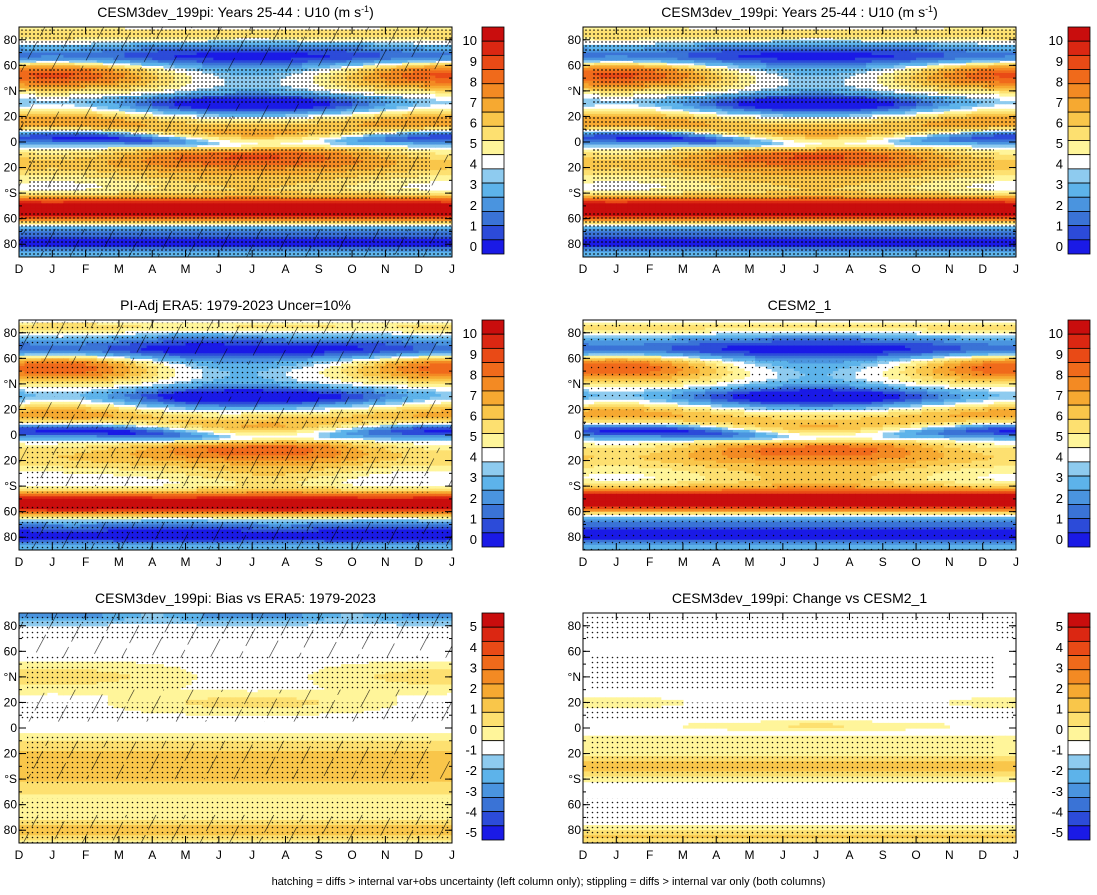 This screenshot has width=1097, height=895. I want to click on colorbar-label: -2, so click(471, 770).